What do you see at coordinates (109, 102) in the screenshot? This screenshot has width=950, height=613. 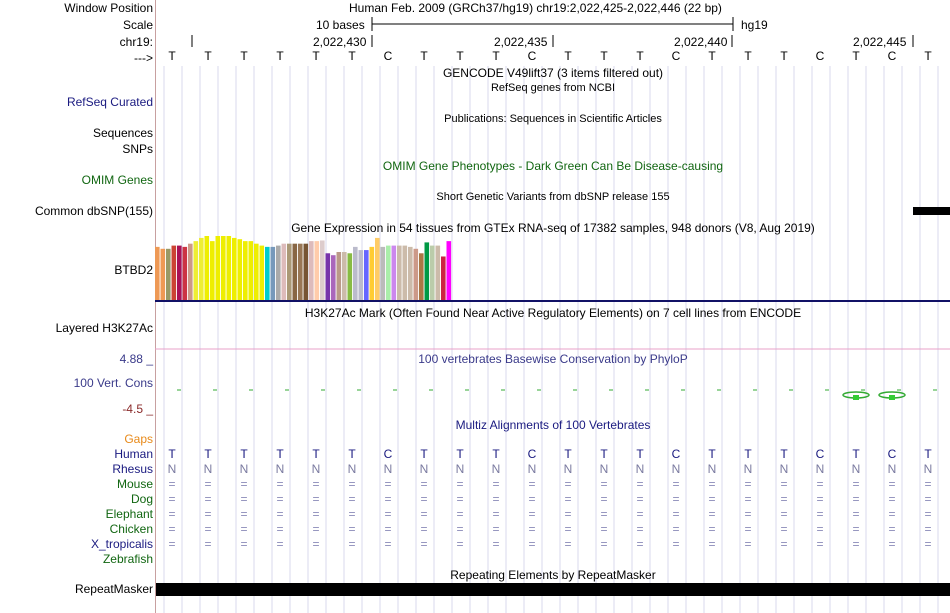 I see `refseq-label: RefSeq Curated` at bounding box center [109, 102].